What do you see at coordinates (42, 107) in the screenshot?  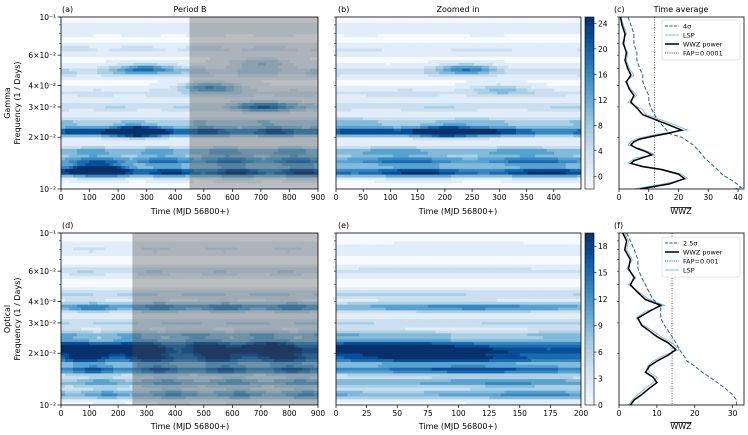 I see `y-tick-label: 3×10⁻²` at bounding box center [42, 107].